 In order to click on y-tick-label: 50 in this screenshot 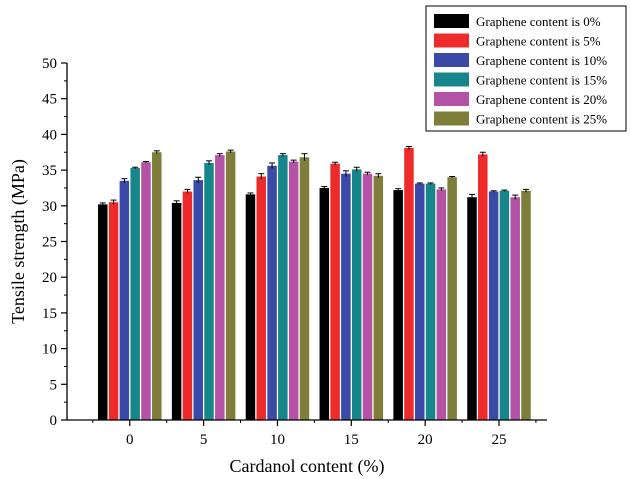, I will do `click(49, 64)`.